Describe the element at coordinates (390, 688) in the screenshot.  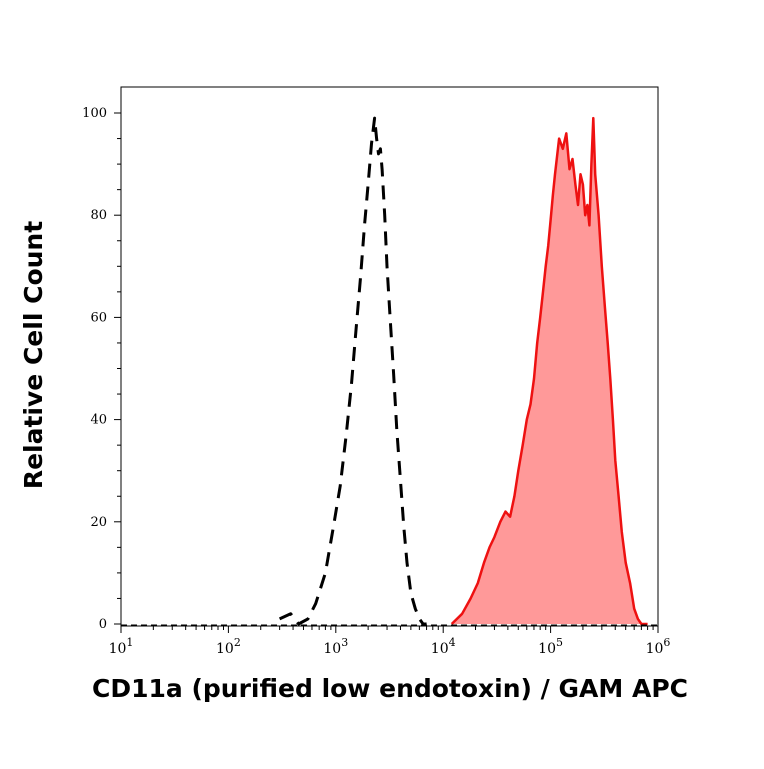
I see `x-axis-label: CD11a (purified low endotoxin) / GAM APC` at that location.